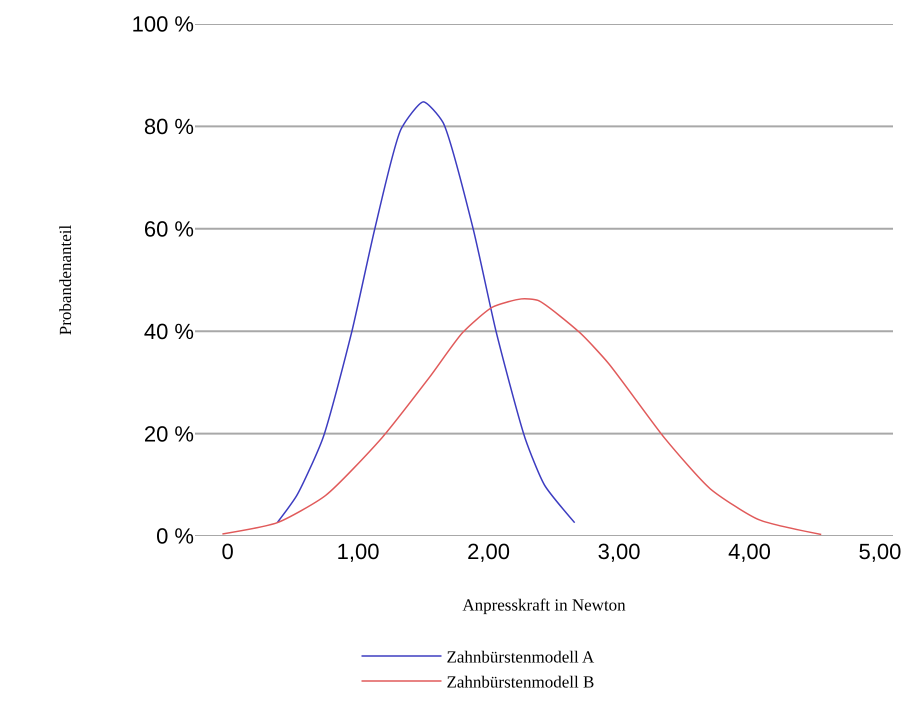  Describe the element at coordinates (175, 536) in the screenshot. I see `y-tick-label: 0 %` at that location.